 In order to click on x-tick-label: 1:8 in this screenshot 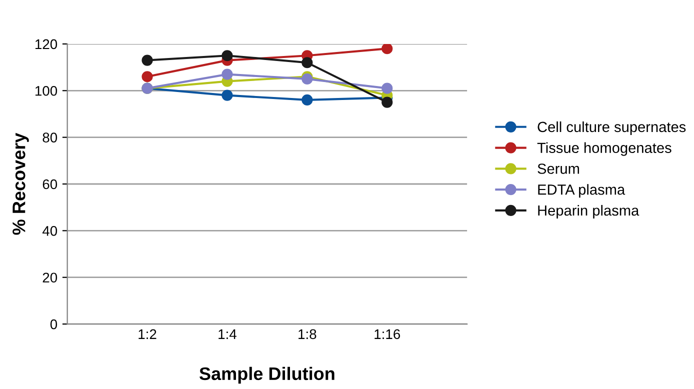, I will do `click(307, 334)`.